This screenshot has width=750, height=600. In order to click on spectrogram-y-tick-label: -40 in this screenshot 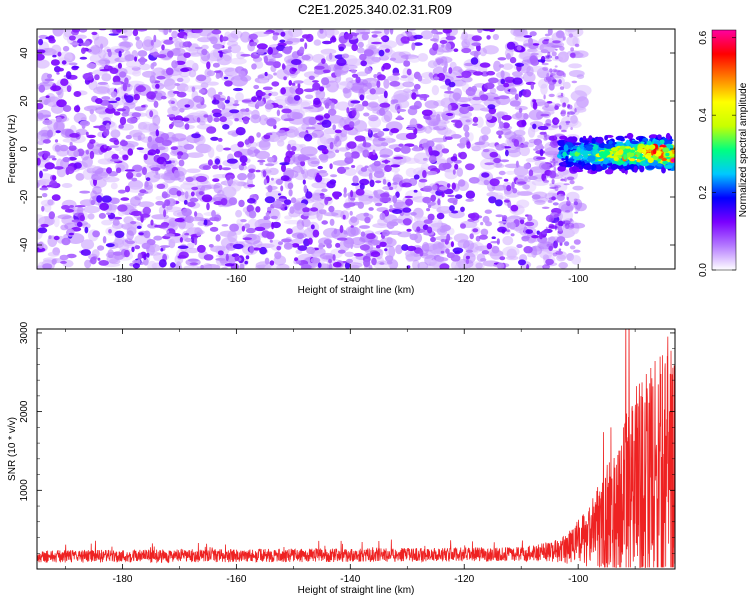, I will do `click(24, 244)`.